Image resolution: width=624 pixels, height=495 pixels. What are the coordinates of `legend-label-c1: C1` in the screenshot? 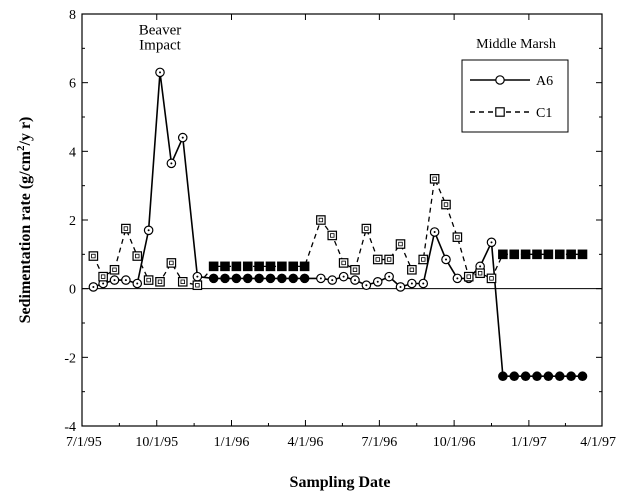 It's located at (544, 113).